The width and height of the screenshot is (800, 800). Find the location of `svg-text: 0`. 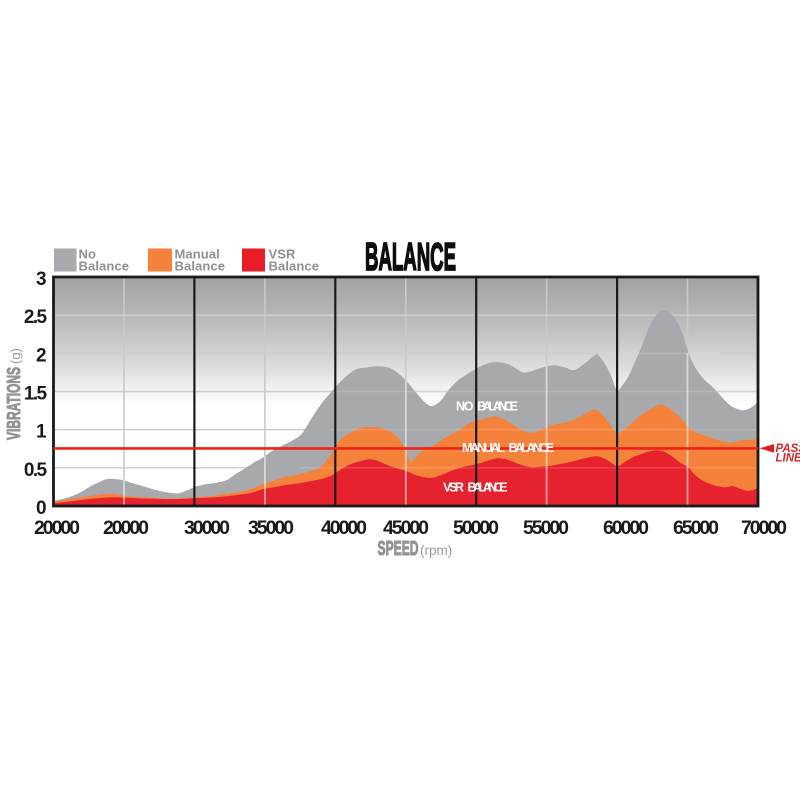

svg-text: 0 is located at coordinates (41, 508).